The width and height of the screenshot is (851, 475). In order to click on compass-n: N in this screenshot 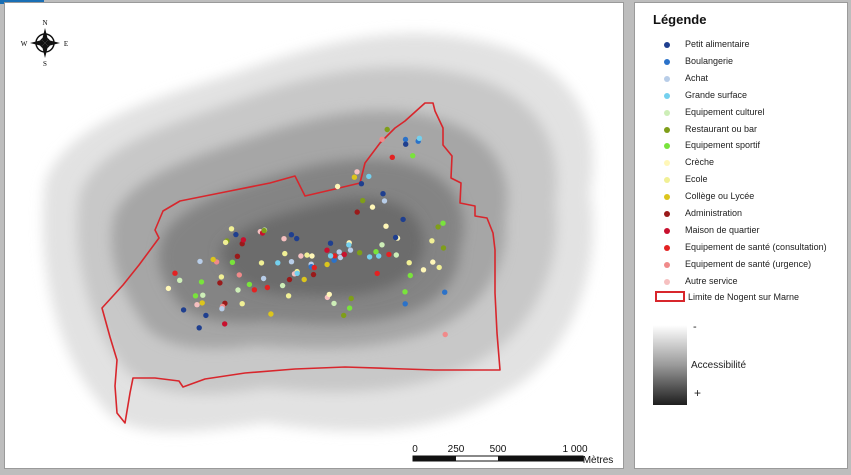, I will do `click(44, 23)`.